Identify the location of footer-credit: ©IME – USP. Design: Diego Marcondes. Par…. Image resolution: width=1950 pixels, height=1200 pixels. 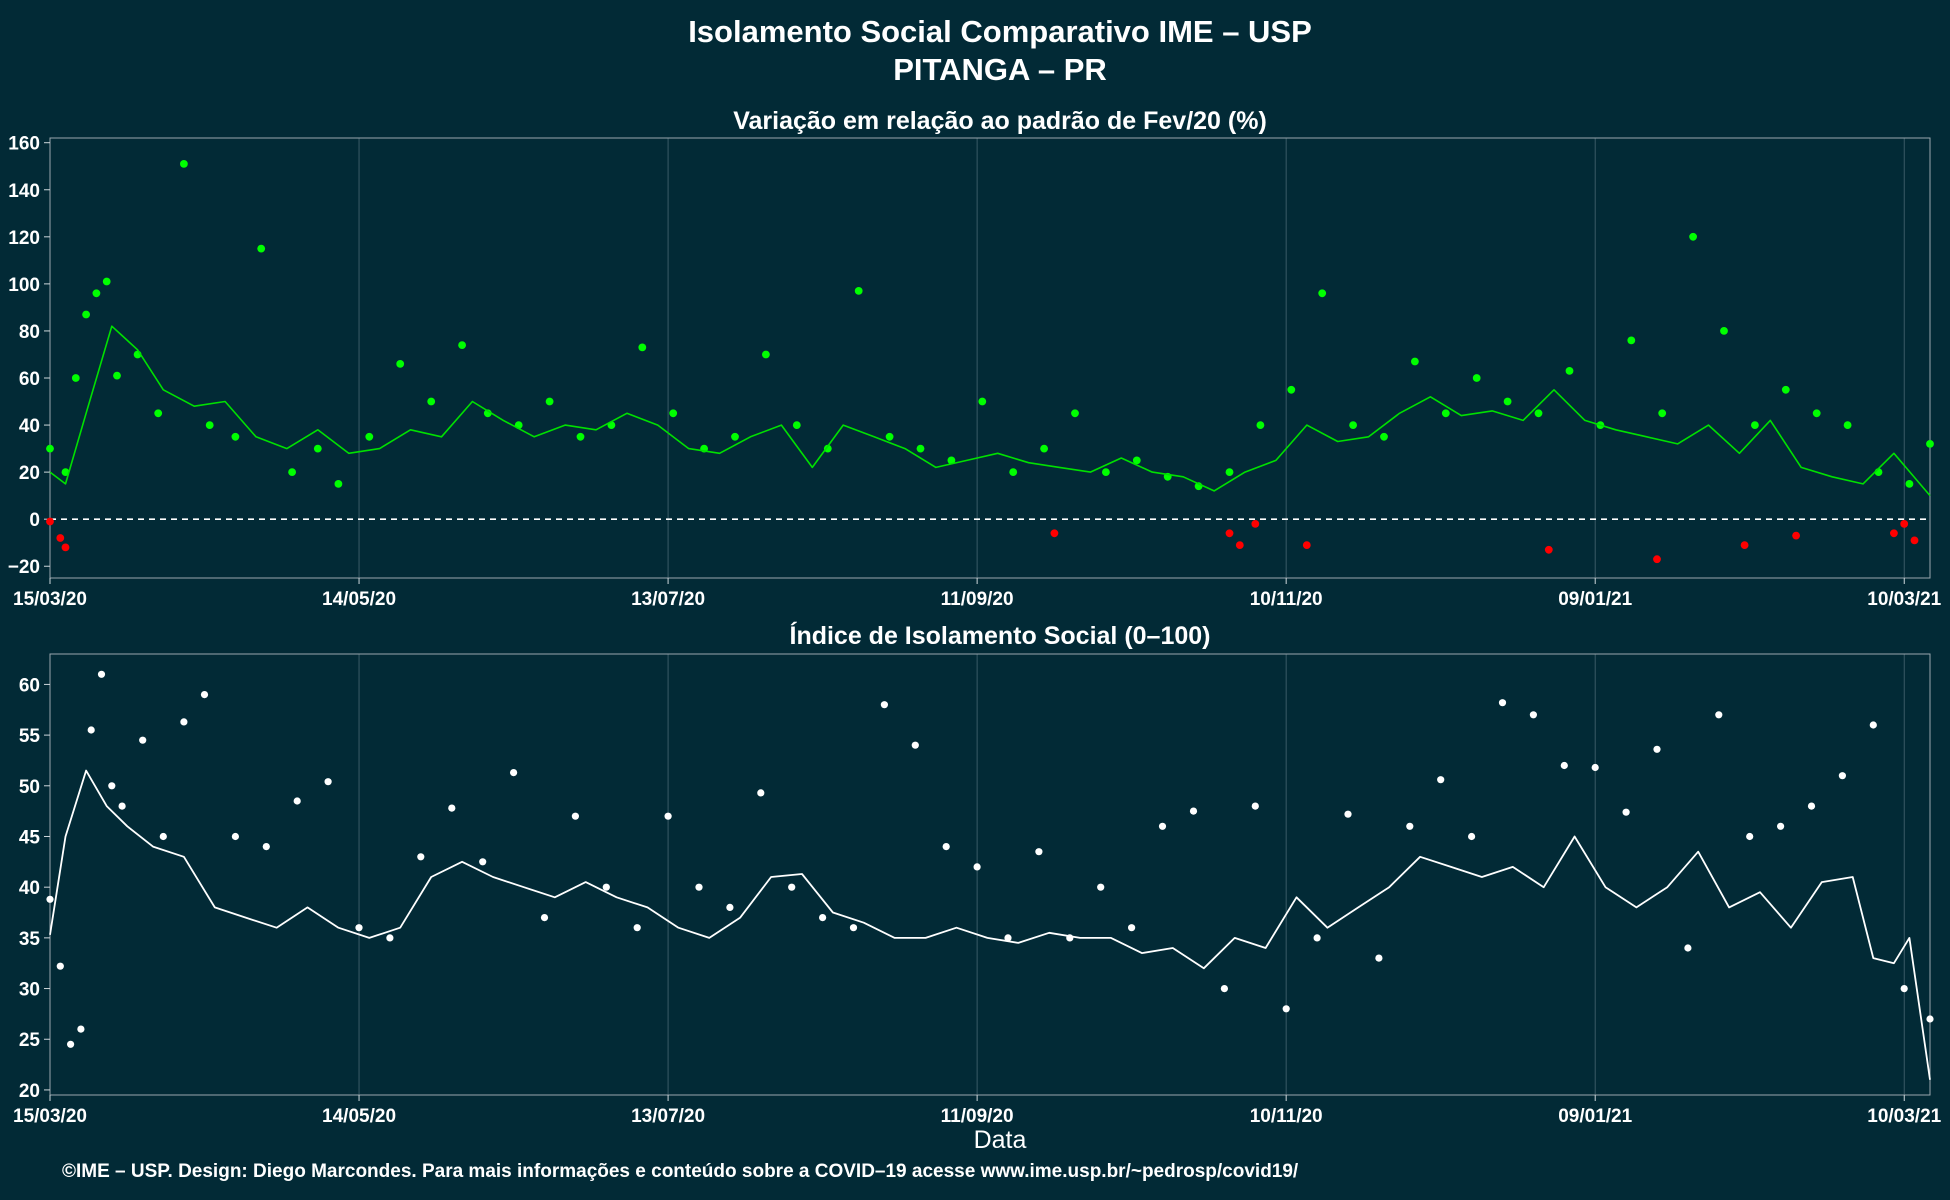
(680, 1171).